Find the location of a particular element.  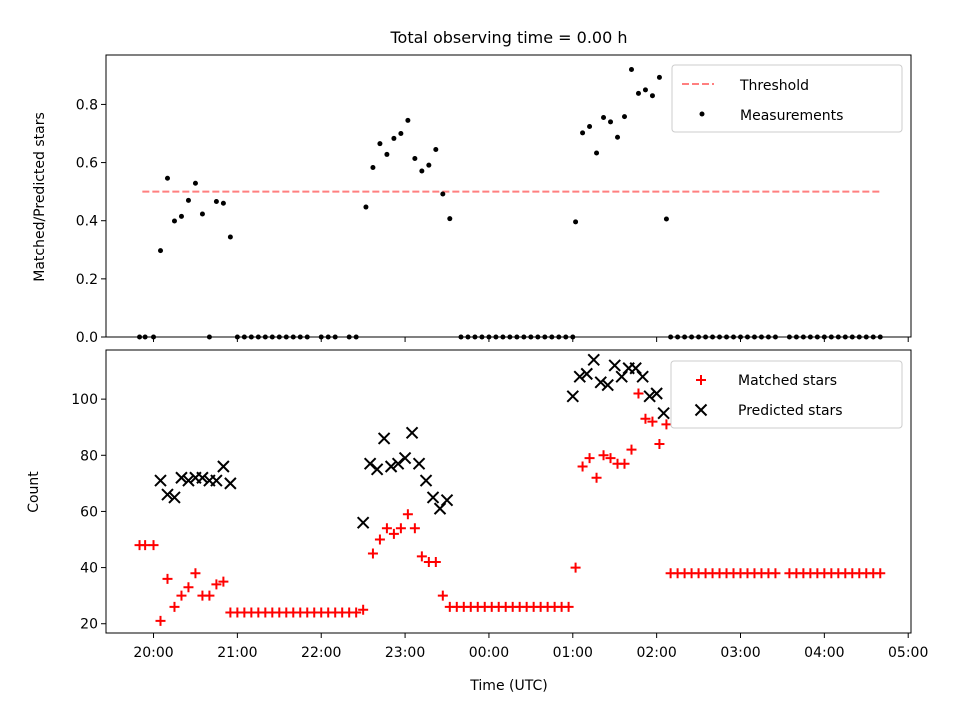

legend-threshold-label: Threshold is located at coordinates (774, 86).